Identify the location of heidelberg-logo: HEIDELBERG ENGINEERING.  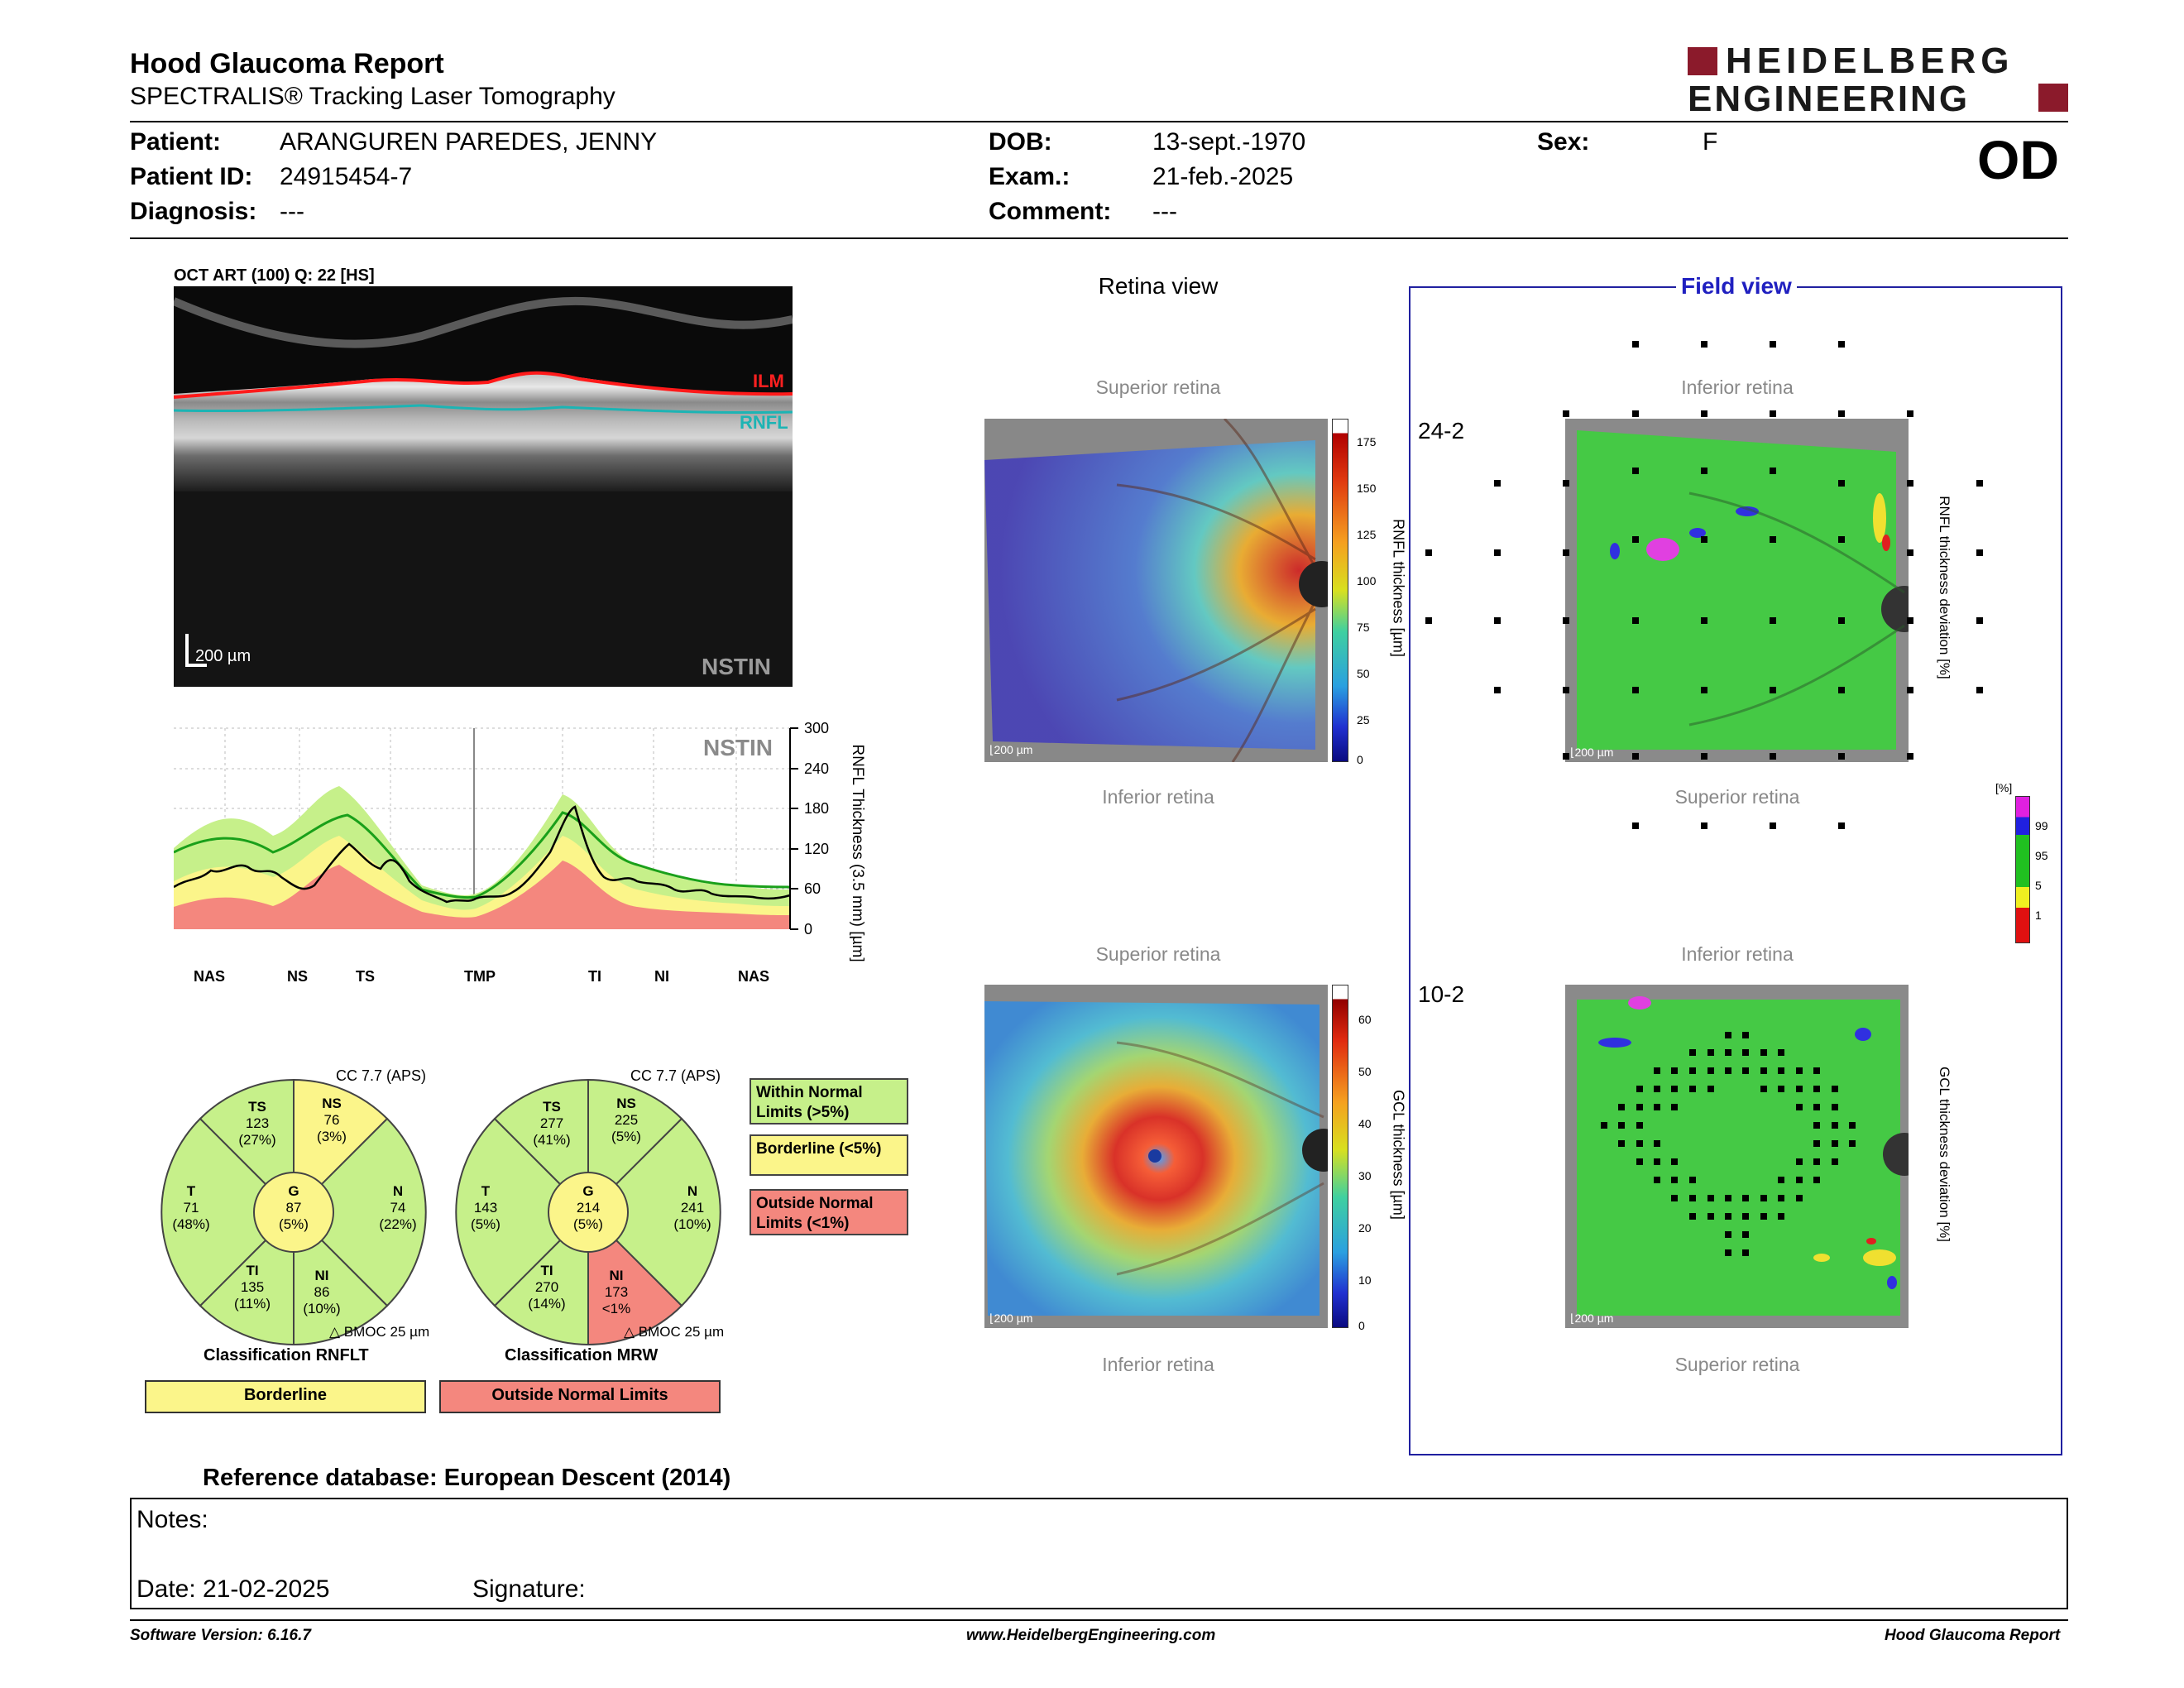
(1878, 80).